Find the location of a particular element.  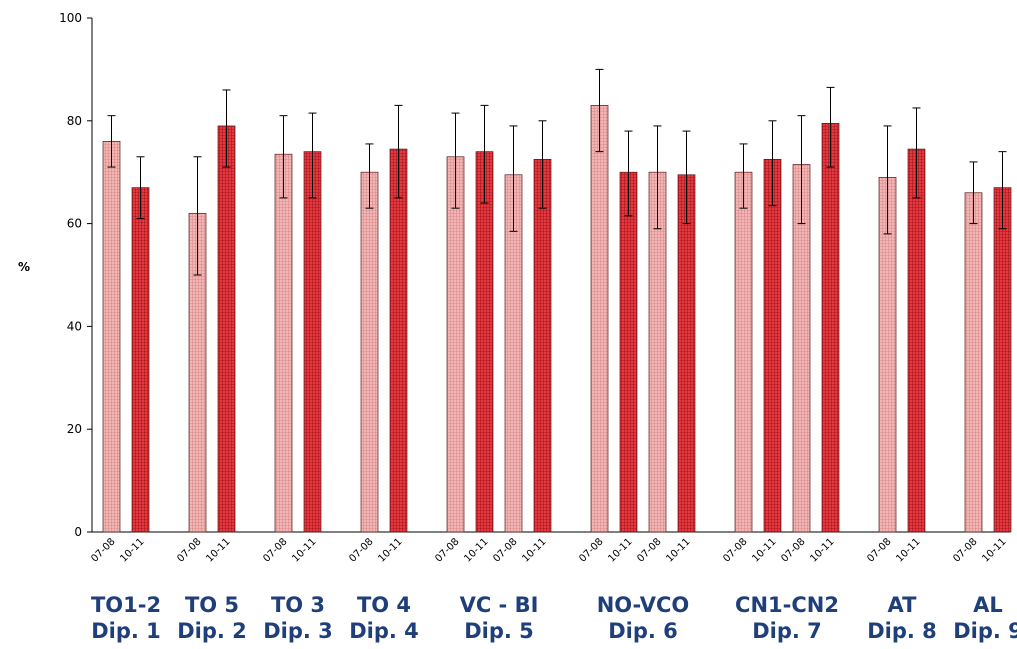

group-name: TO 3 is located at coordinates (298, 605).